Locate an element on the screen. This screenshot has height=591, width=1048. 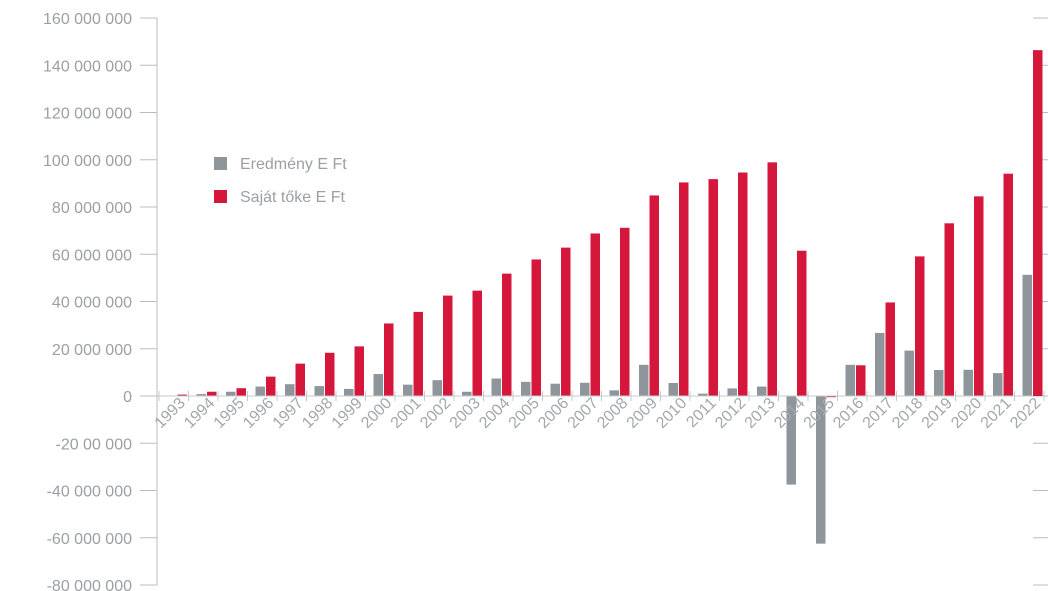
x-tick-label: 2001 is located at coordinates (406, 413).